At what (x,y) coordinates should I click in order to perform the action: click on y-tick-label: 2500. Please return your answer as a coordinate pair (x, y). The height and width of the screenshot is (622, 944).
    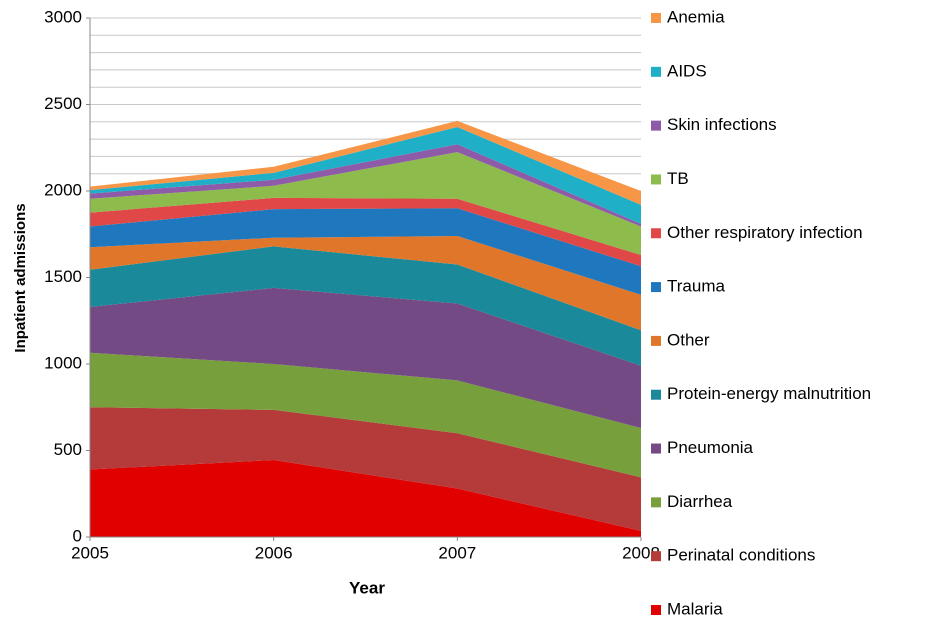
    Looking at the image, I should click on (63, 103).